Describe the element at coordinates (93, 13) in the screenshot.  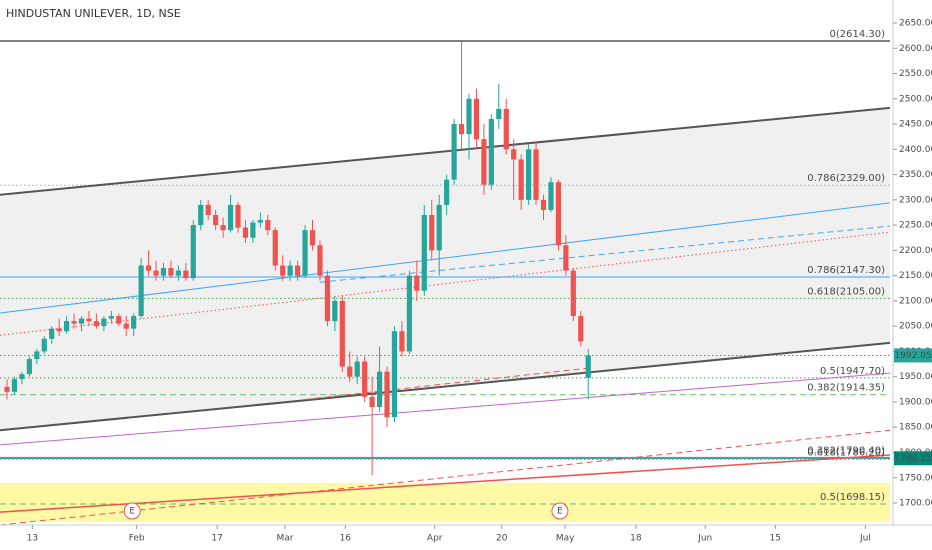
I see `chart-title: HINDUSTAN UNILEVER, 1D, NSE` at that location.